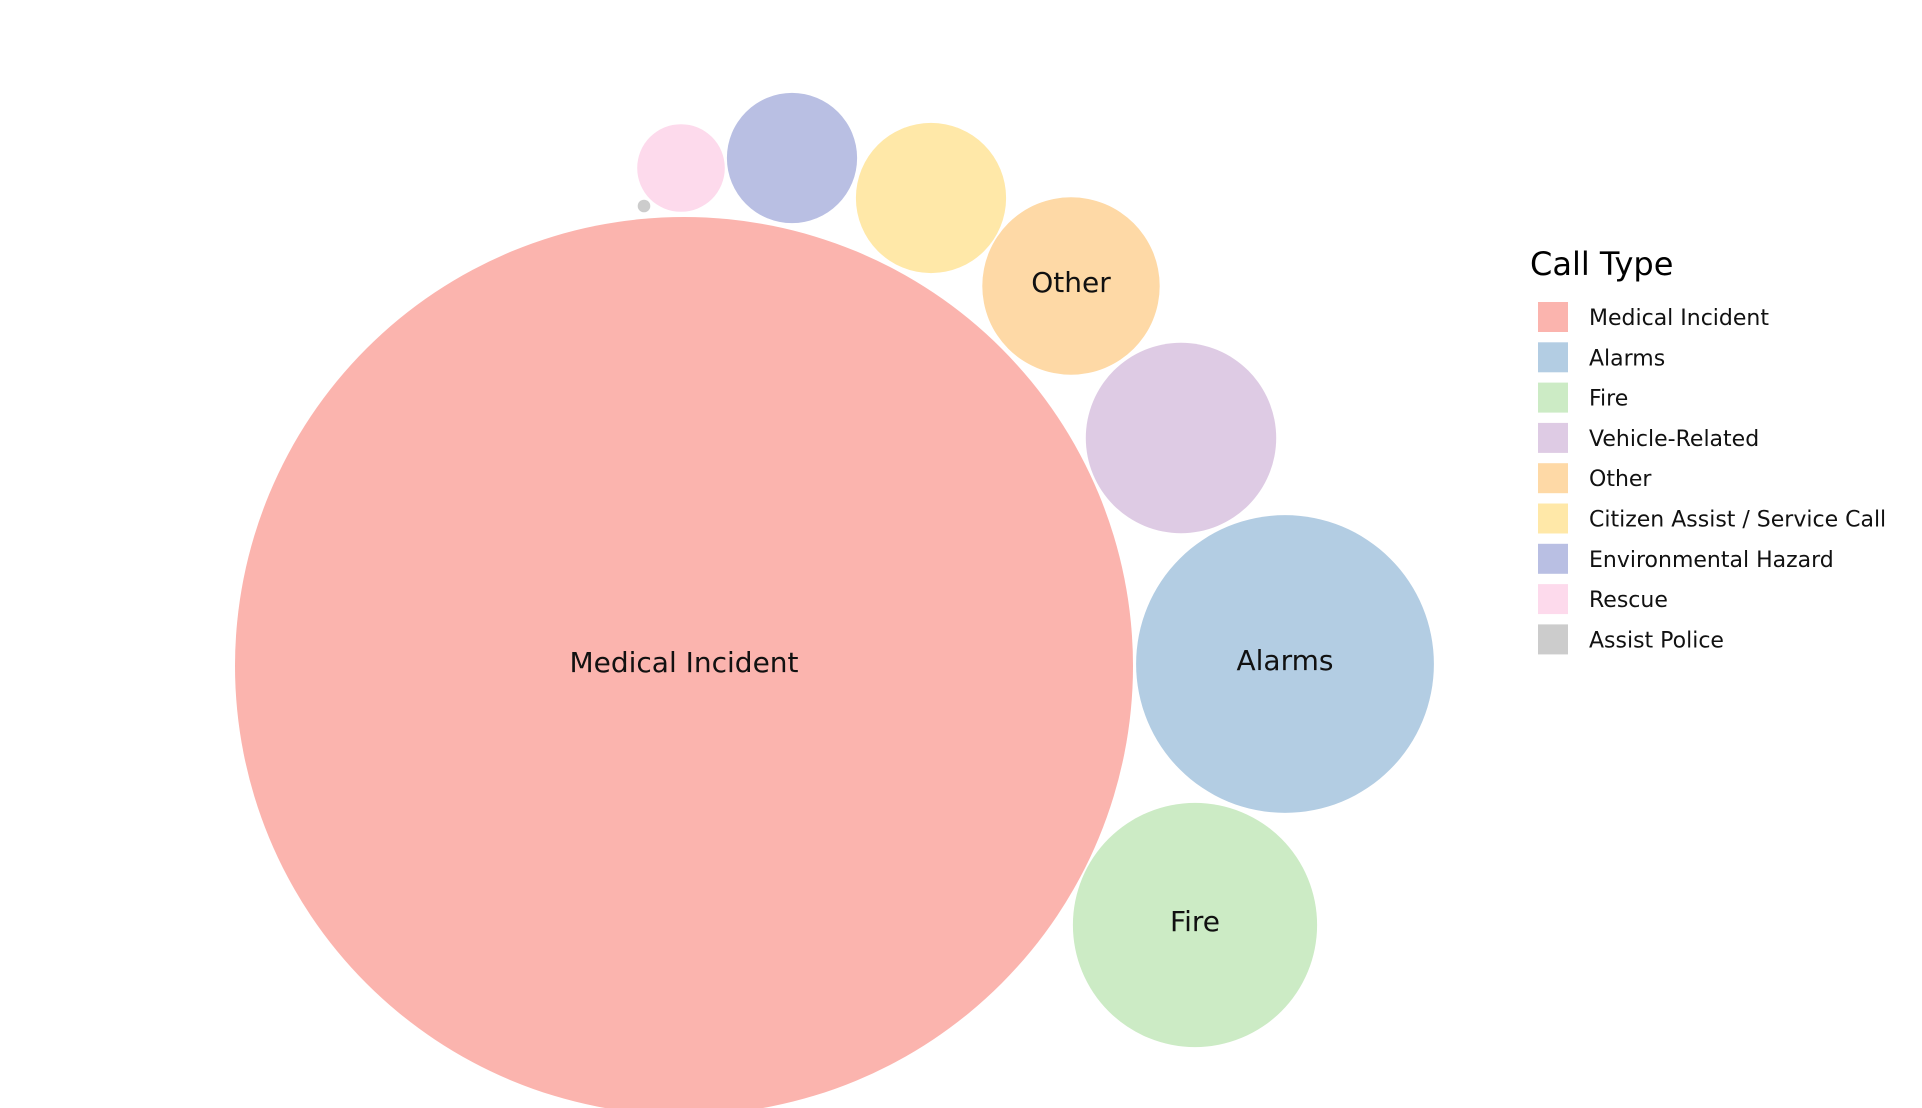 The height and width of the screenshot is (1108, 1922). Describe the element at coordinates (1553, 639) in the screenshot. I see `legend-swatch-assist-police` at that location.